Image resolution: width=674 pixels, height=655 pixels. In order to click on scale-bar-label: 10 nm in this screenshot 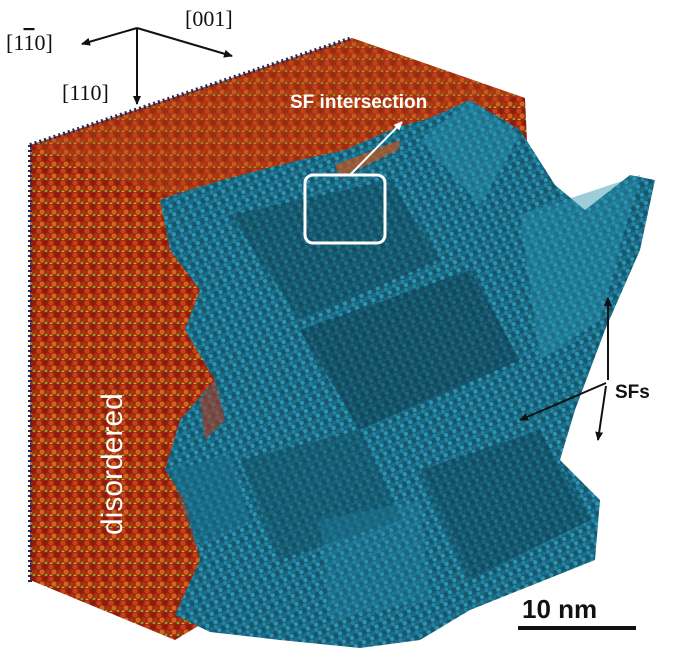, I will do `click(559, 609)`.